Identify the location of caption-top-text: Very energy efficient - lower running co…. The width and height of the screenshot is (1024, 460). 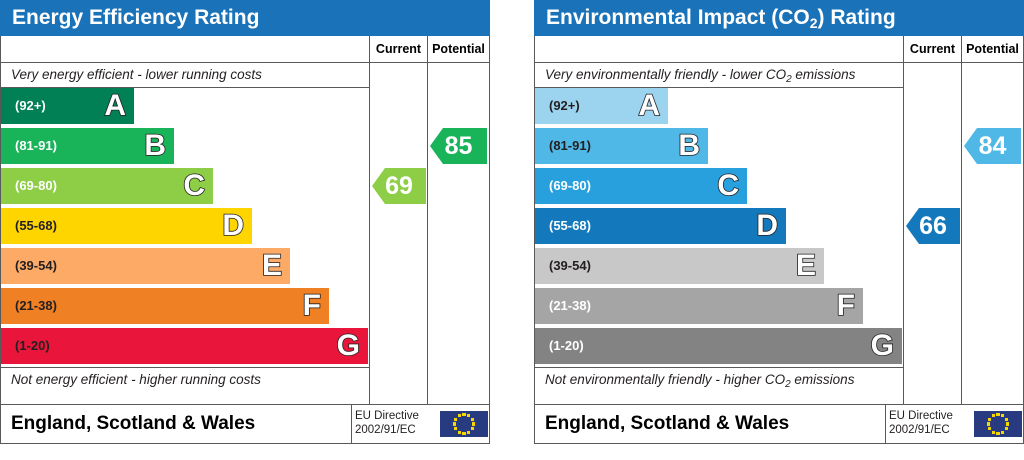
(136, 74).